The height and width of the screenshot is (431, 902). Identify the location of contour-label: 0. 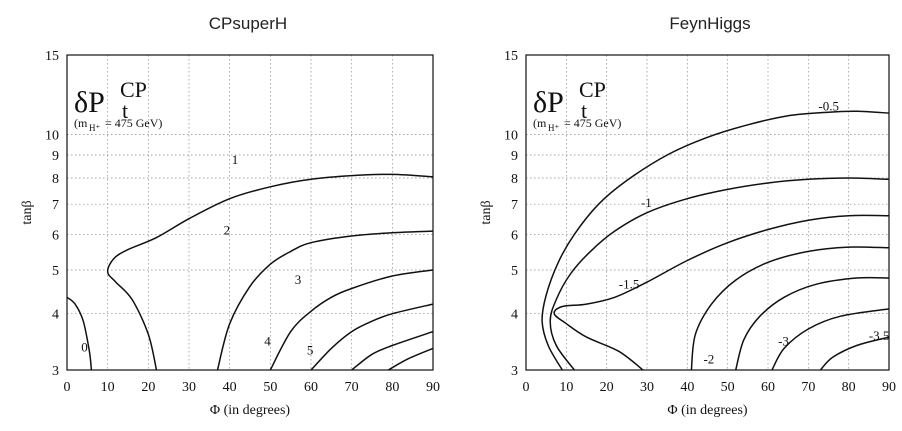
(84, 346).